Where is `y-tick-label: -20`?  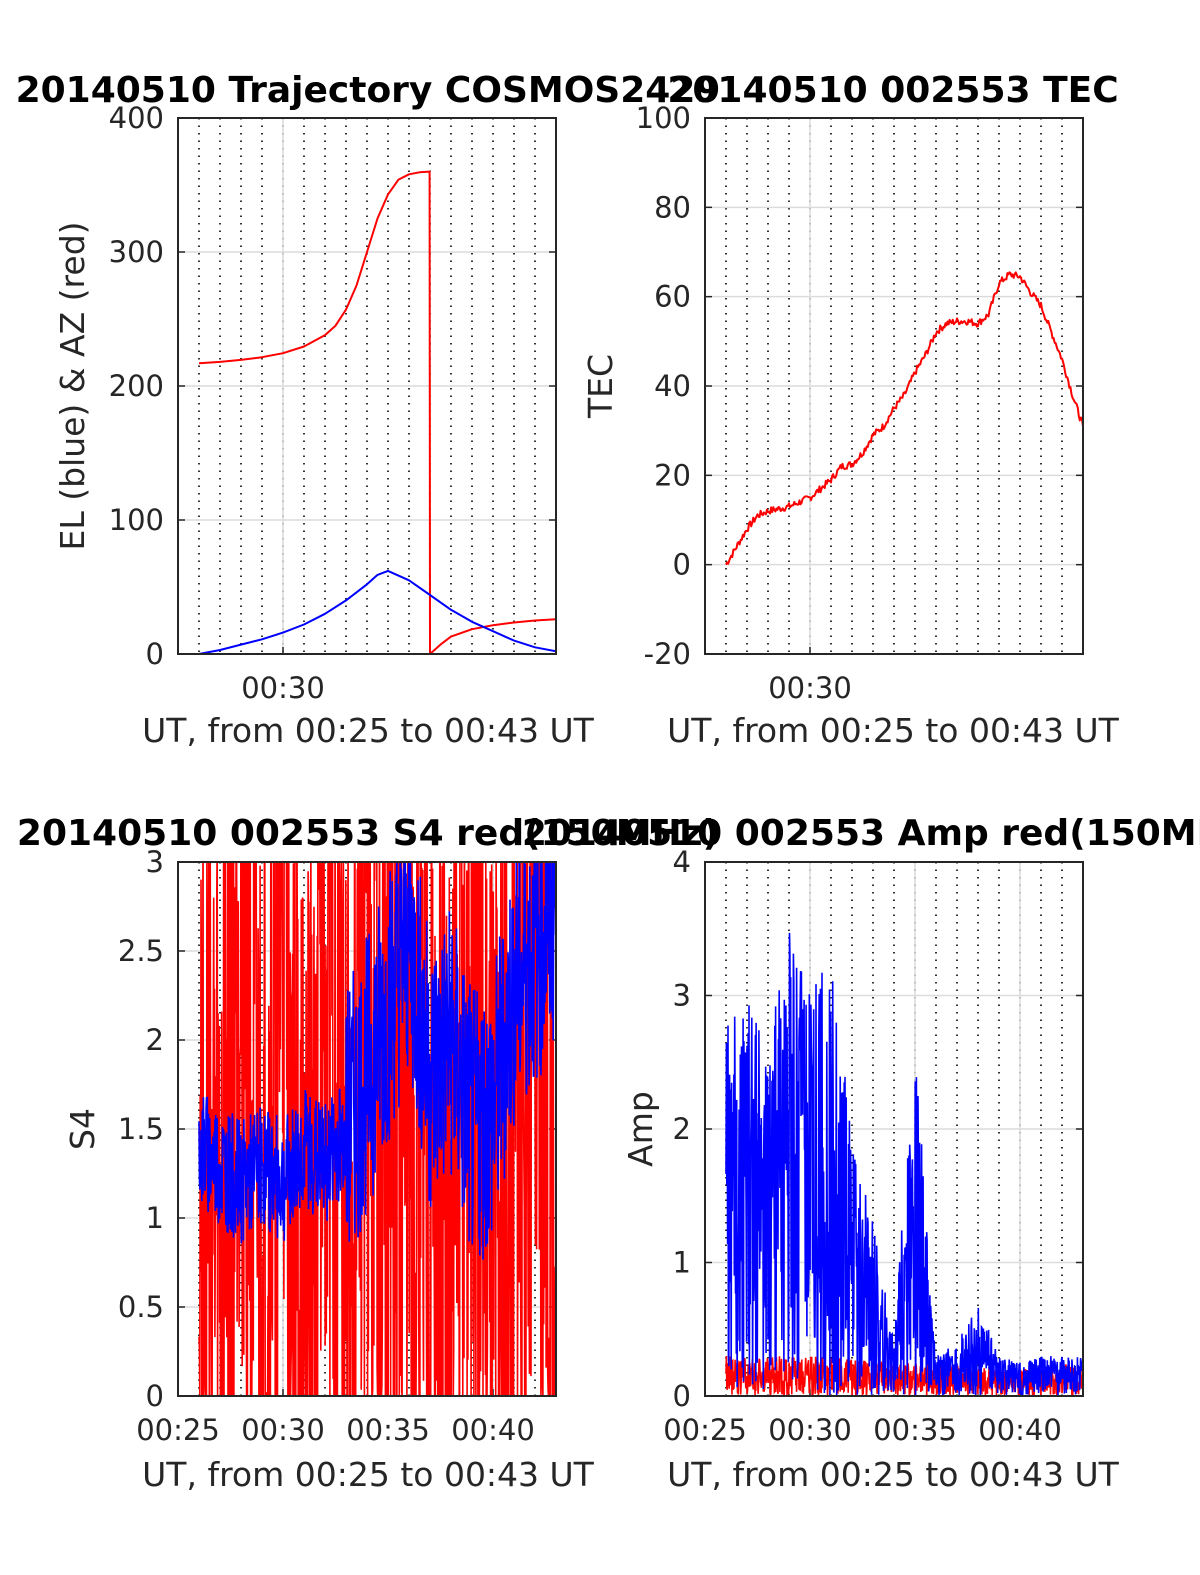
y-tick-label: -20 is located at coordinates (667, 654).